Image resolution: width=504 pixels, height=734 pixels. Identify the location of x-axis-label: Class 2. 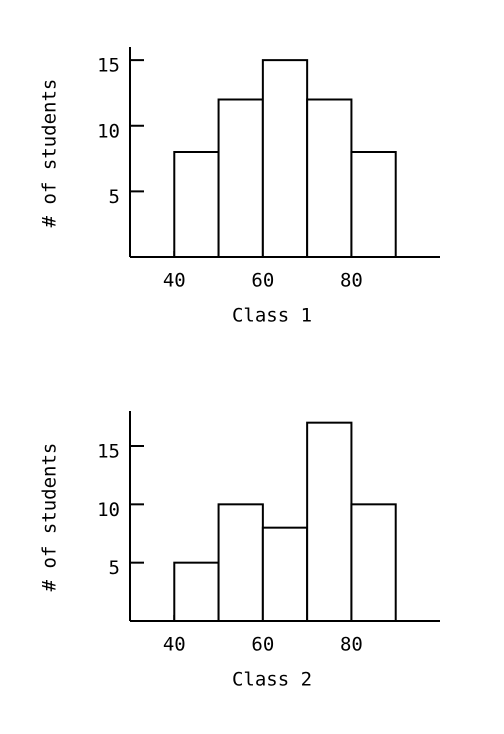
(272, 680).